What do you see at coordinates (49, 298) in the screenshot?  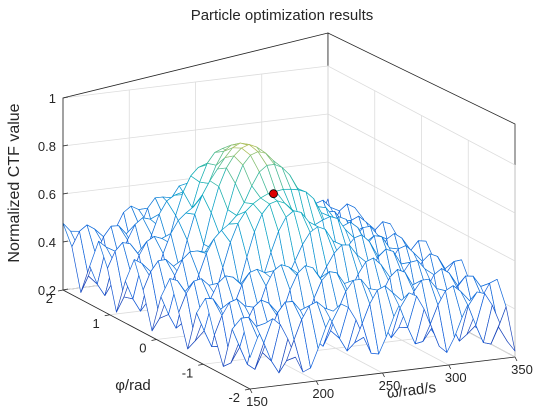 I see `y-tick-label-4: 2` at bounding box center [49, 298].